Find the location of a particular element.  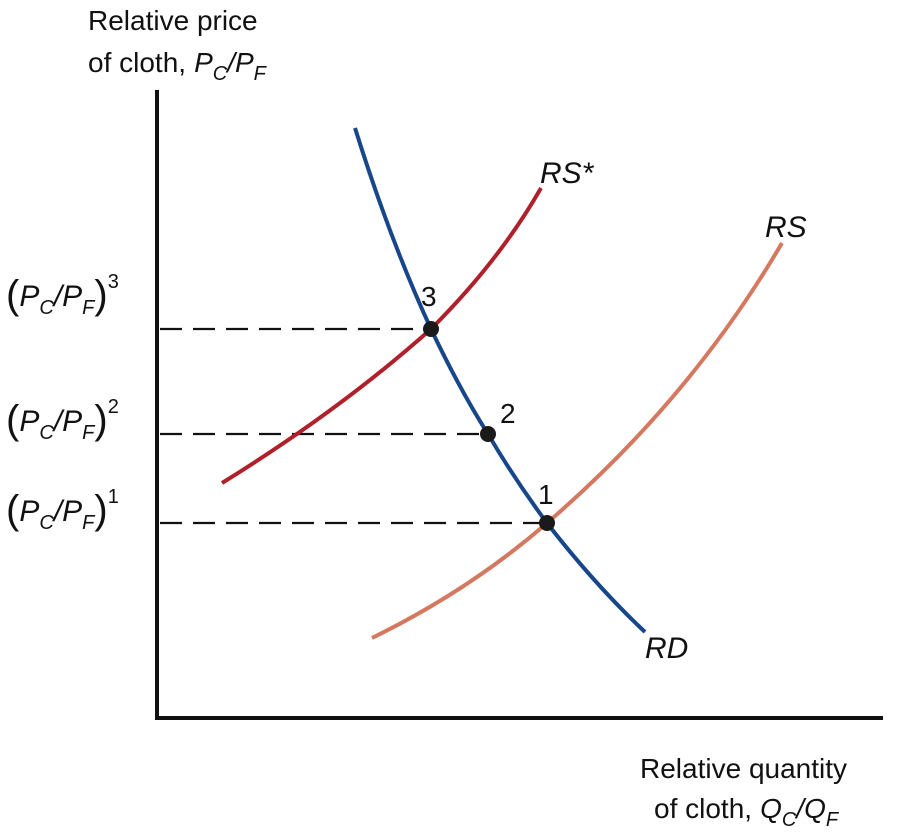

x-axis-label-line2-part: F is located at coordinates (833, 820).